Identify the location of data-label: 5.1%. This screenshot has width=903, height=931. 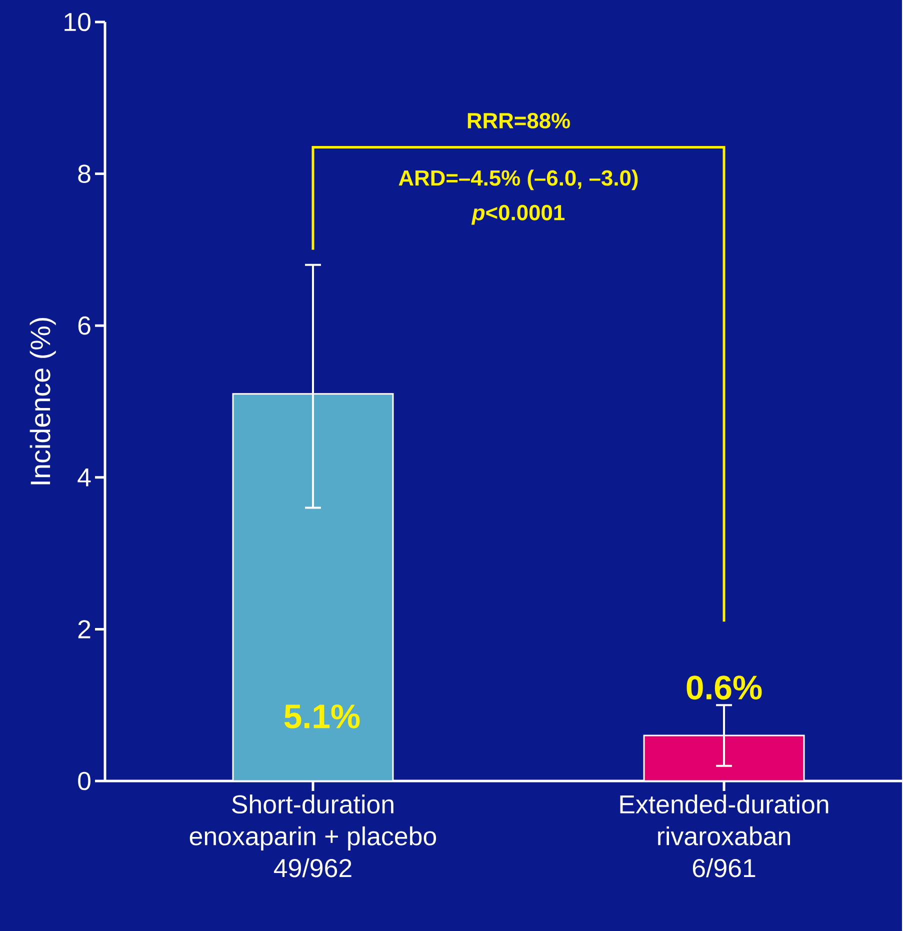
(322, 716).